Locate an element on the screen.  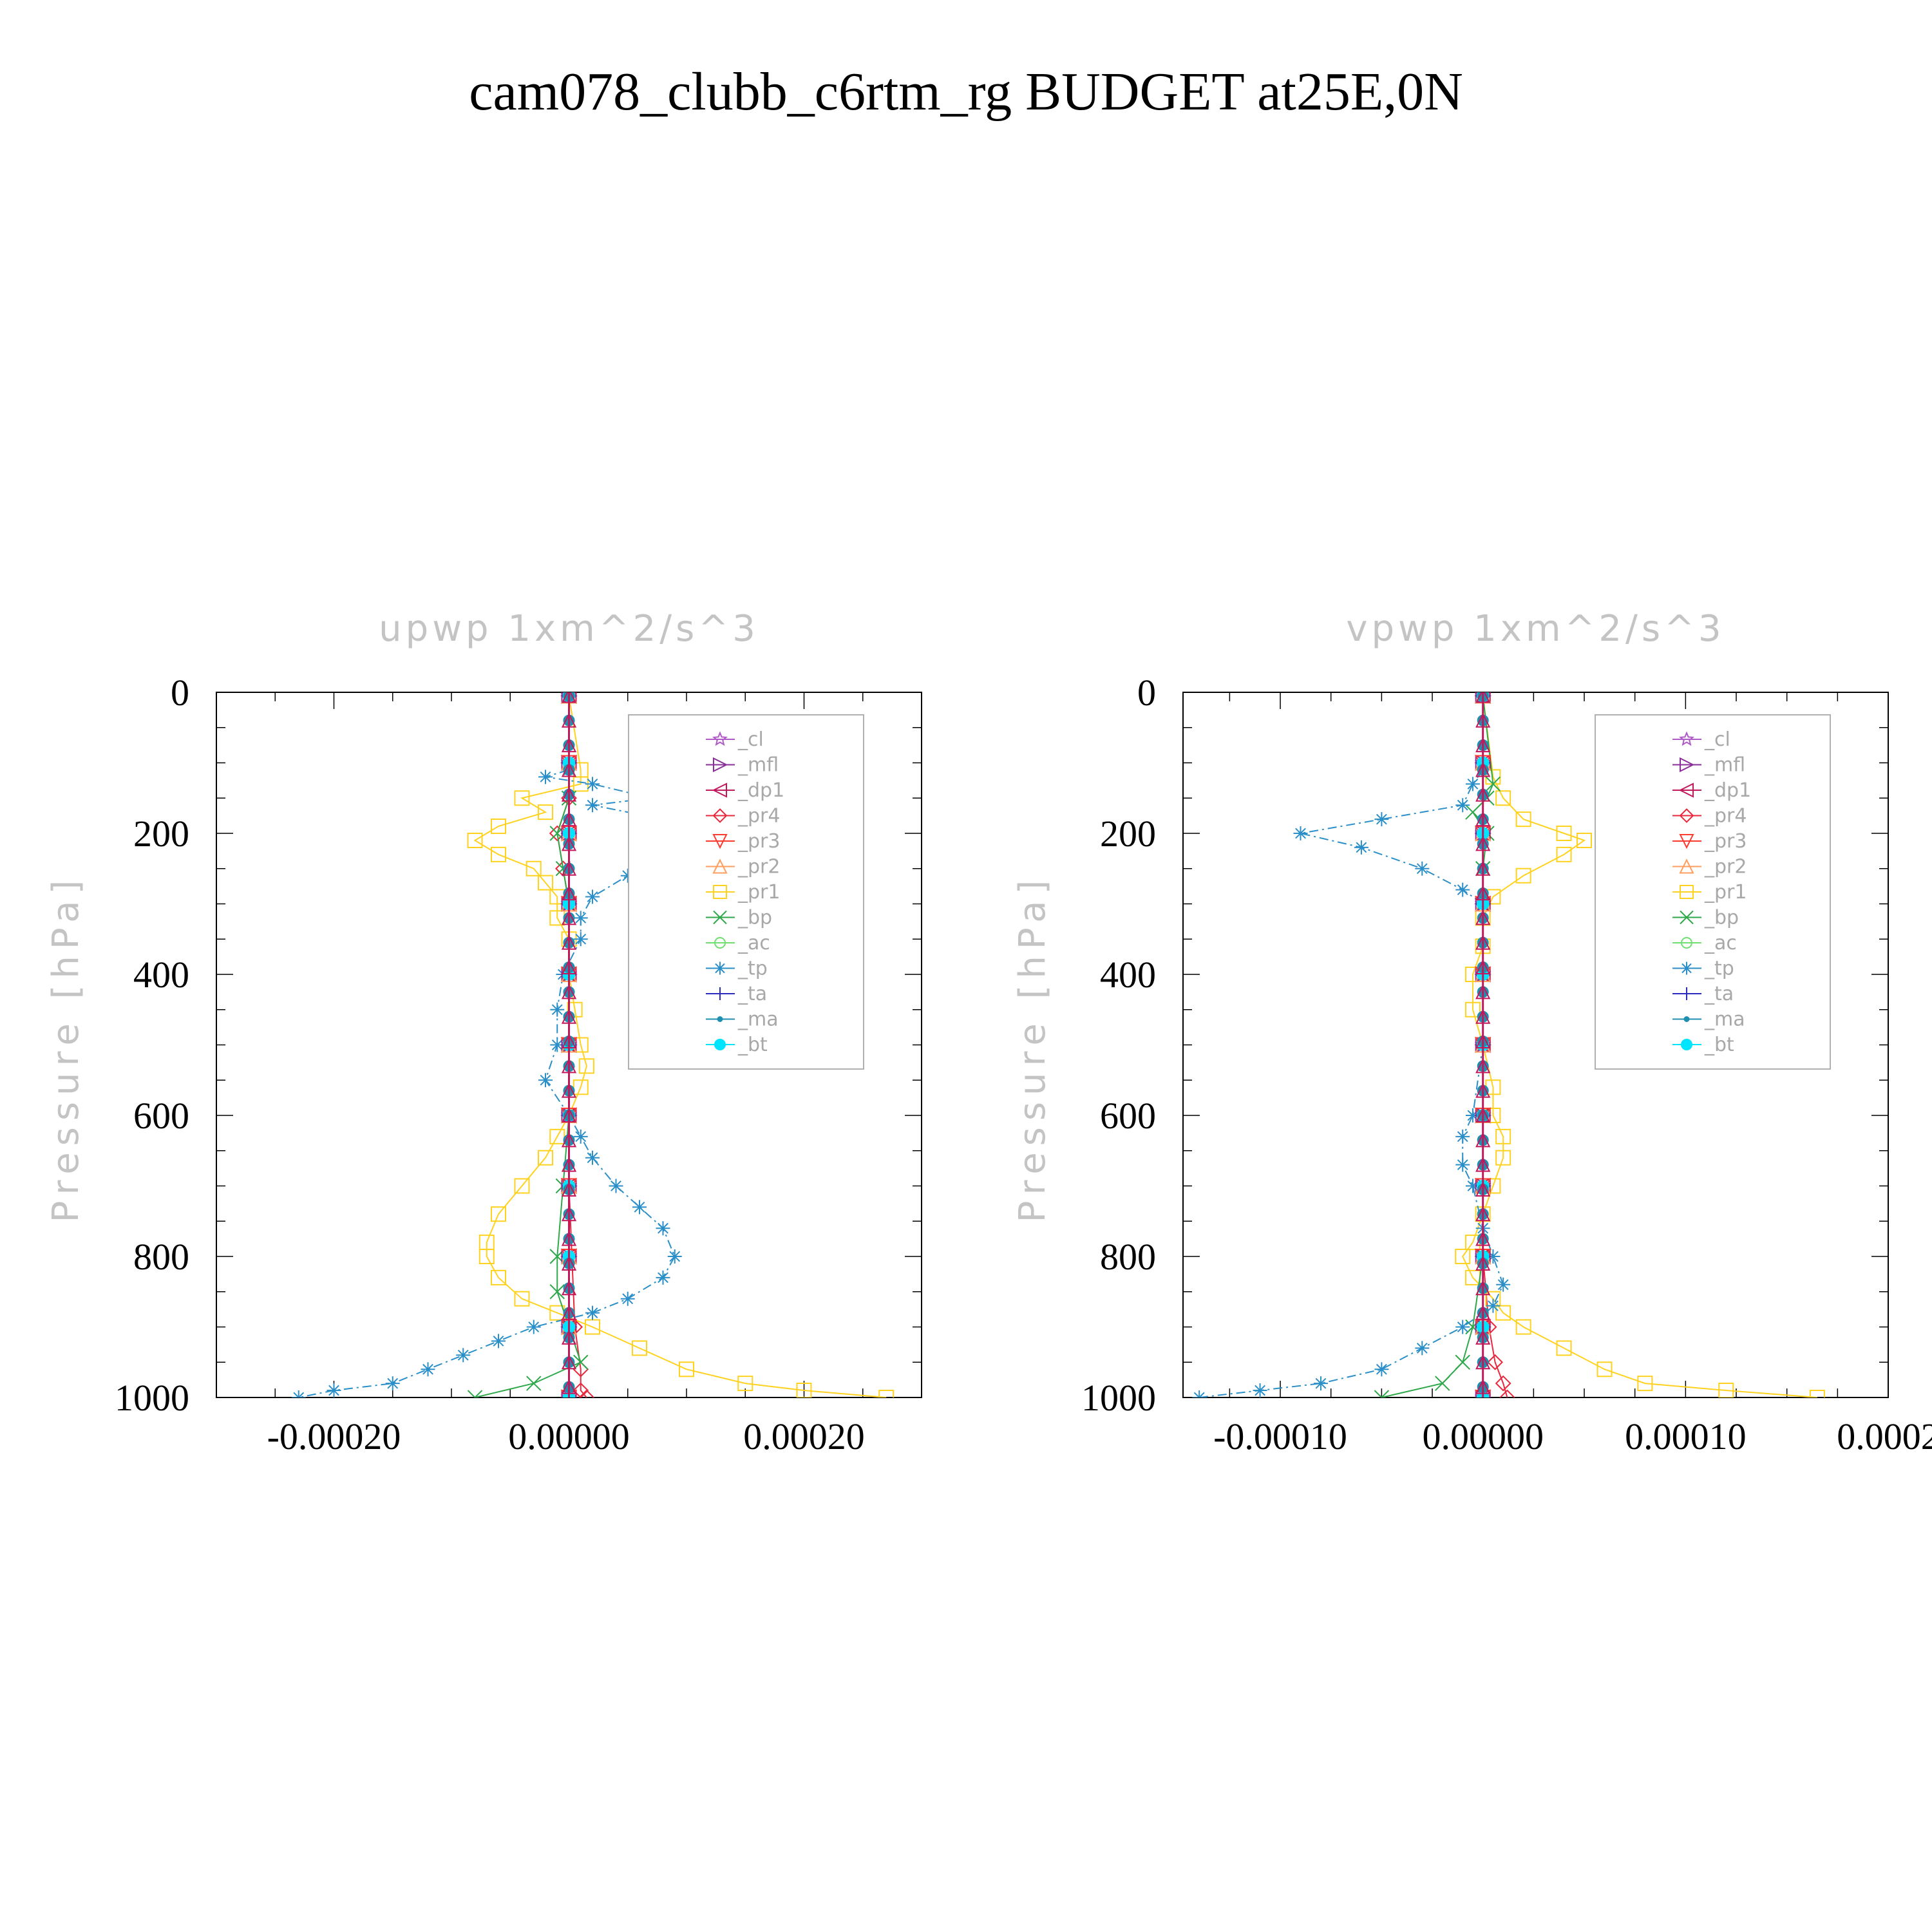
series-line is located at coordinates (1351, 1046).